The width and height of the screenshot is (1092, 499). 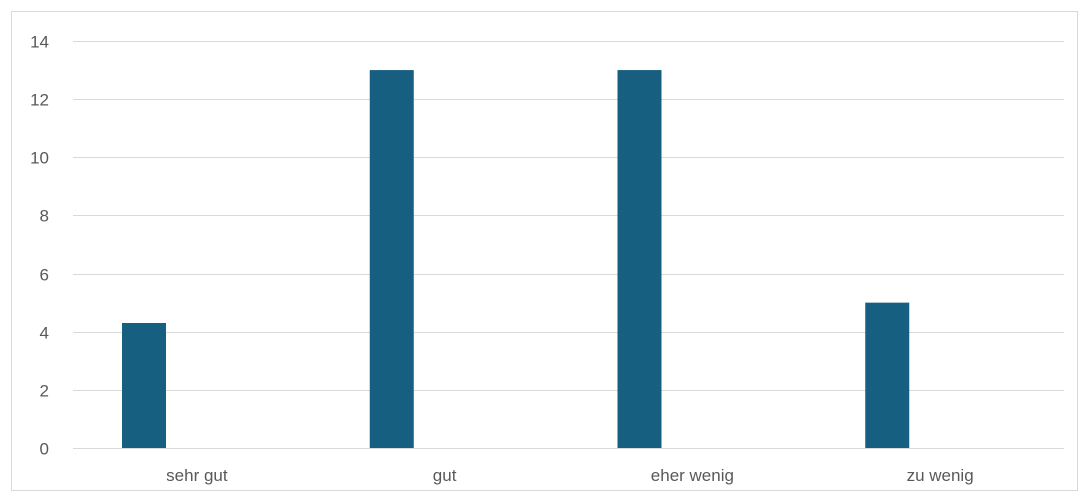 I want to click on y-tick-label: 8, so click(x=44, y=216).